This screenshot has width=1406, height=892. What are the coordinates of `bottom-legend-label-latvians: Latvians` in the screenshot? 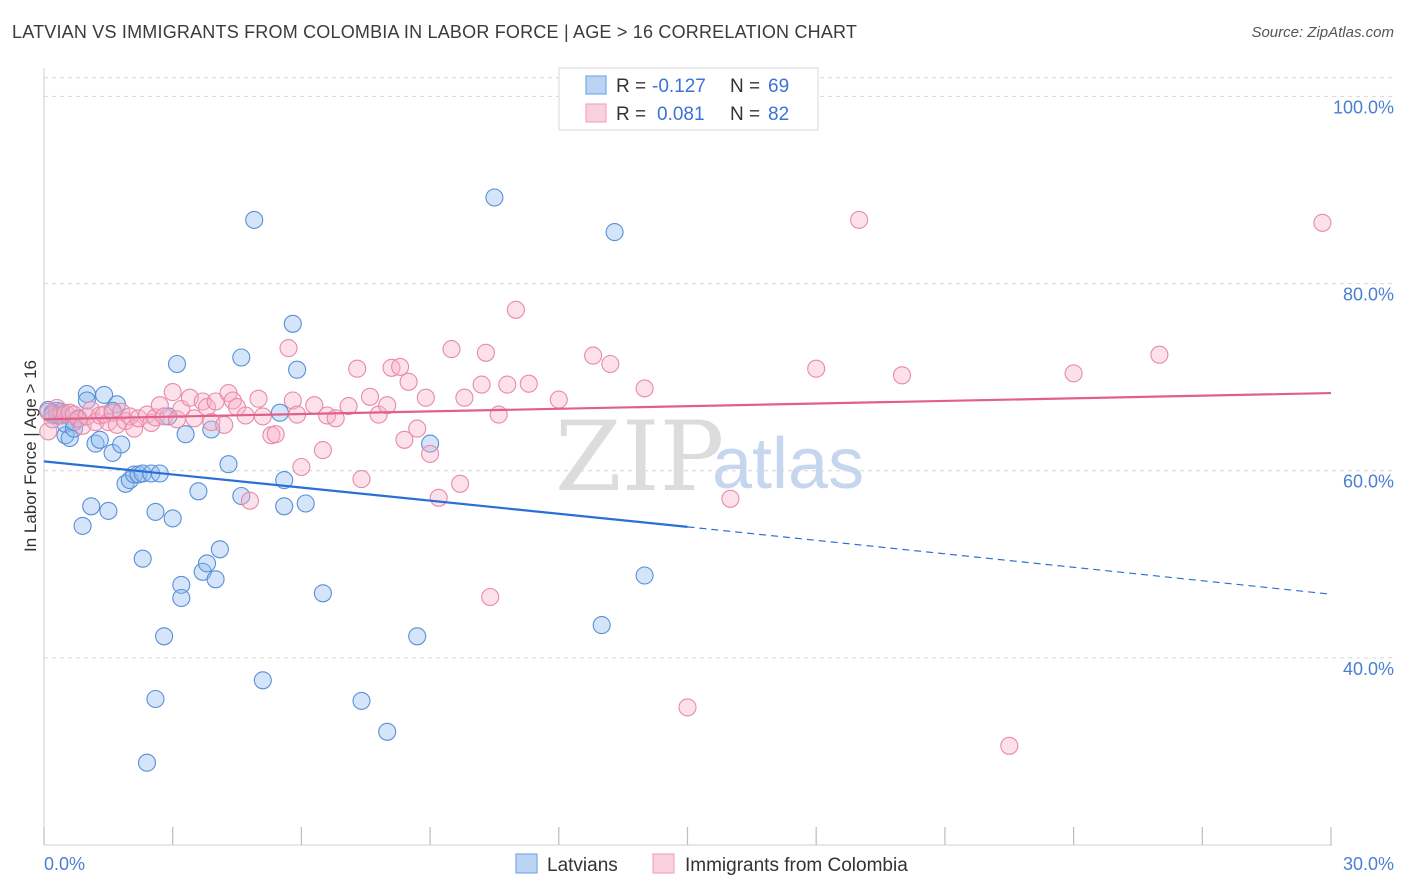 It's located at (582, 865).